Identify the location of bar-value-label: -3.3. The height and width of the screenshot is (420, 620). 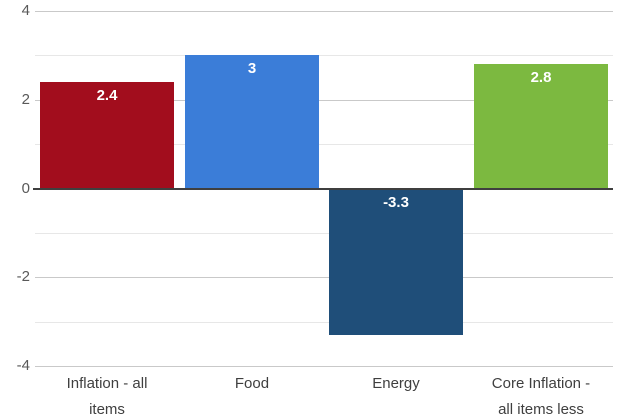
(396, 202).